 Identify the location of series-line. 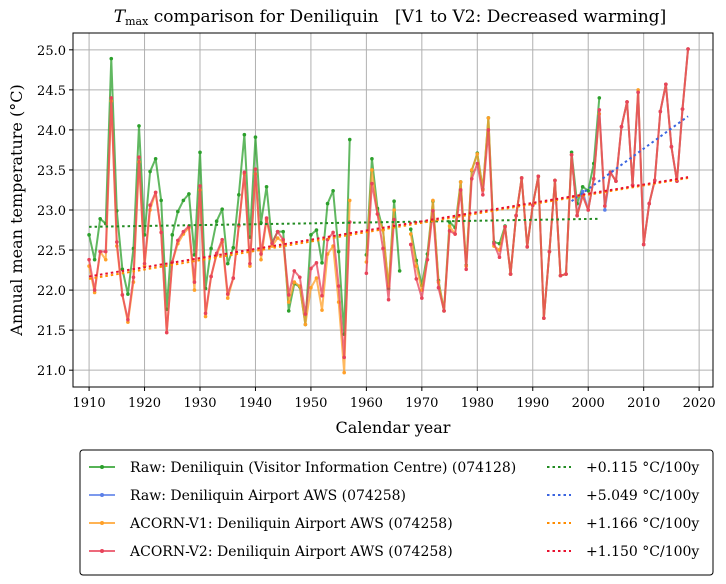
(380, 241).